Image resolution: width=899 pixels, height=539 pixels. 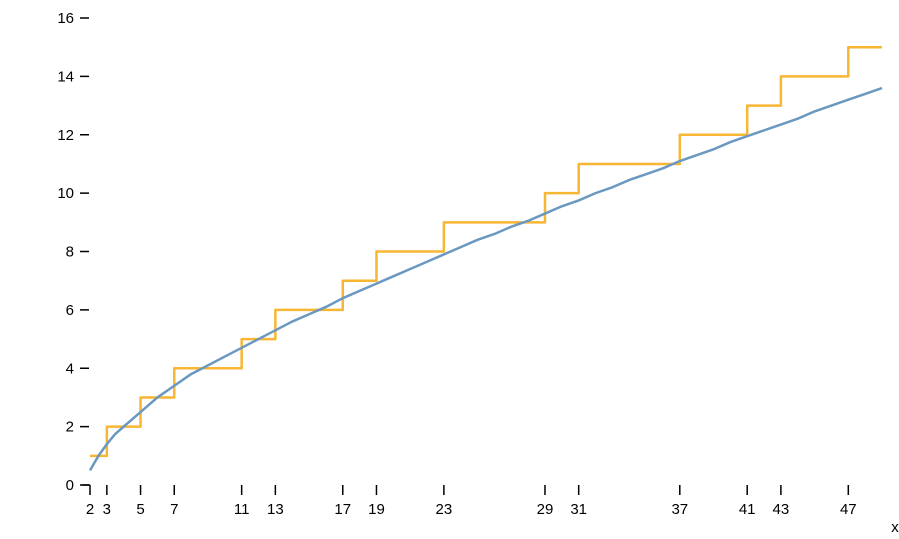 What do you see at coordinates (275, 509) in the screenshot?
I see `x-tick-label: 13` at bounding box center [275, 509].